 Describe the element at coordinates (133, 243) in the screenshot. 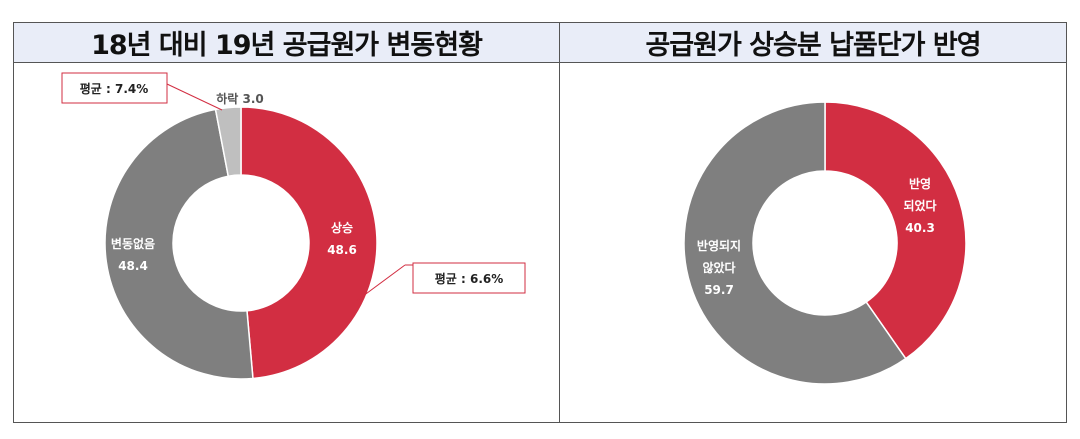

I see `slice-label: 변동없음` at that location.